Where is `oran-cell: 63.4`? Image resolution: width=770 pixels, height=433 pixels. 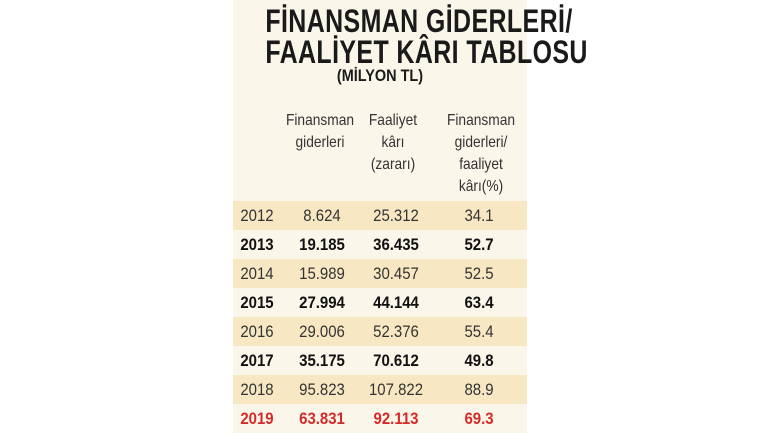
oran-cell: 63.4 is located at coordinates (479, 302).